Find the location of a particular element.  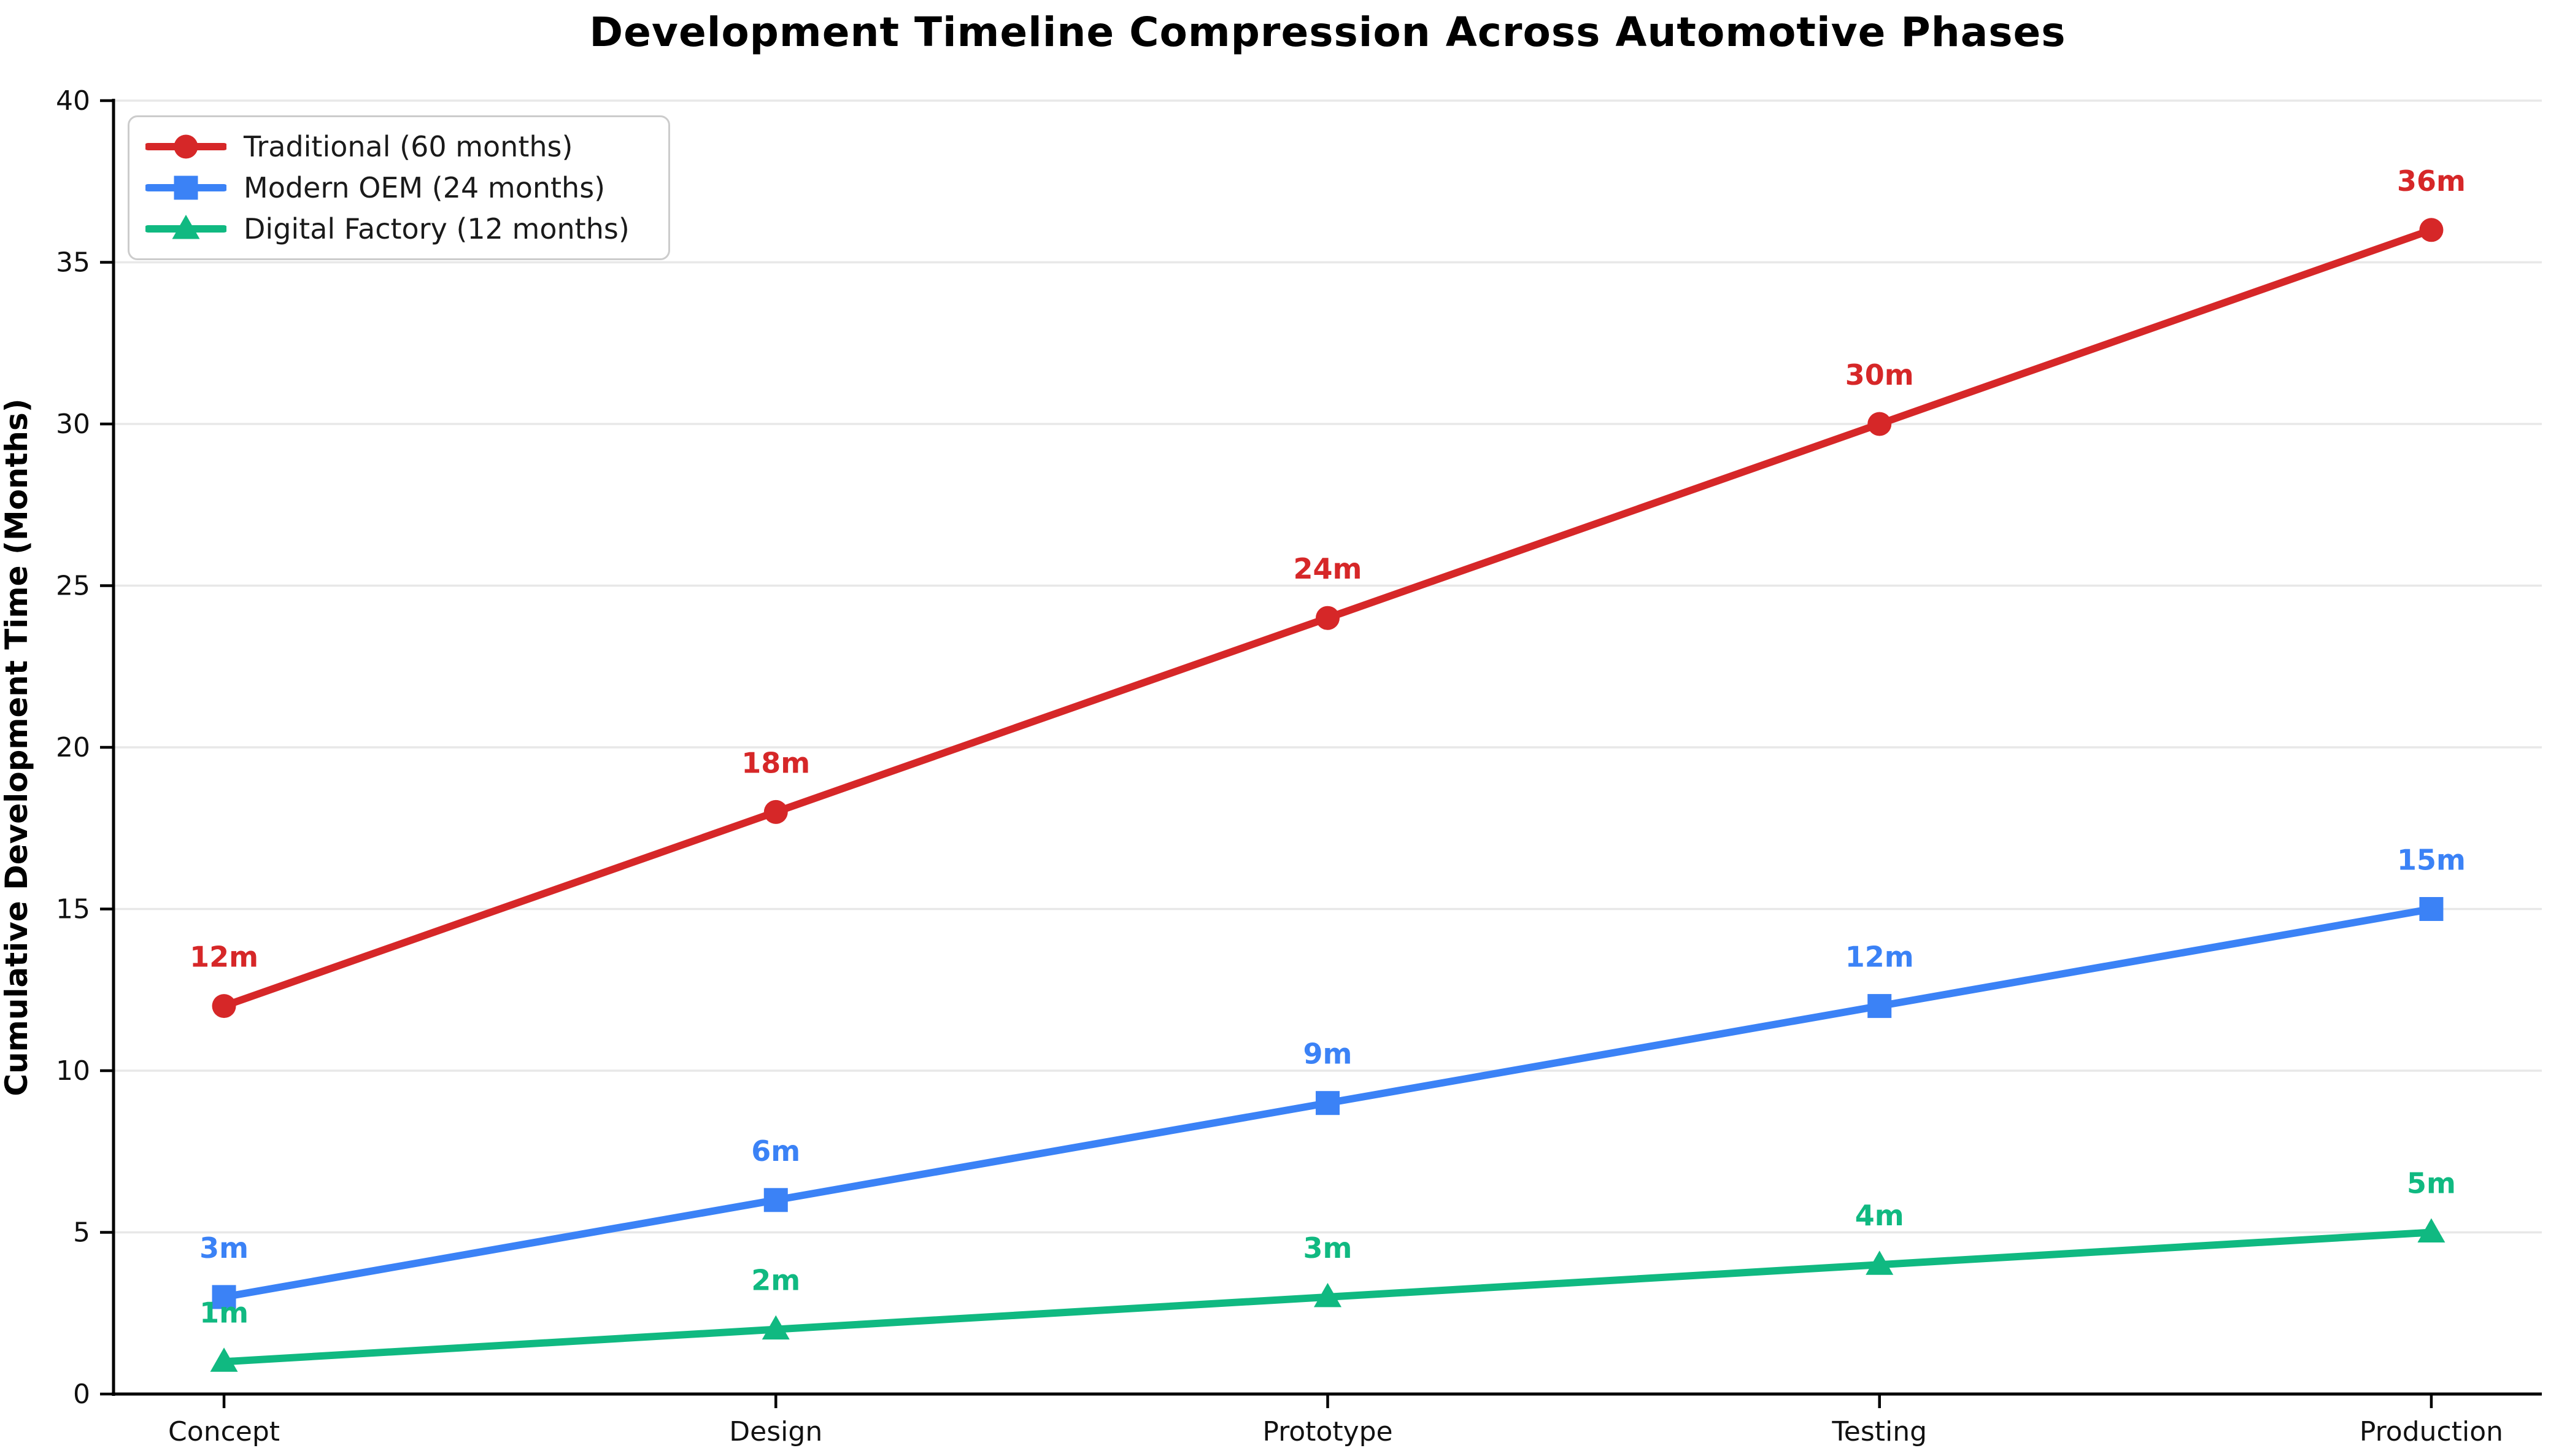

legend-swatch-square-icon is located at coordinates (186, 187).